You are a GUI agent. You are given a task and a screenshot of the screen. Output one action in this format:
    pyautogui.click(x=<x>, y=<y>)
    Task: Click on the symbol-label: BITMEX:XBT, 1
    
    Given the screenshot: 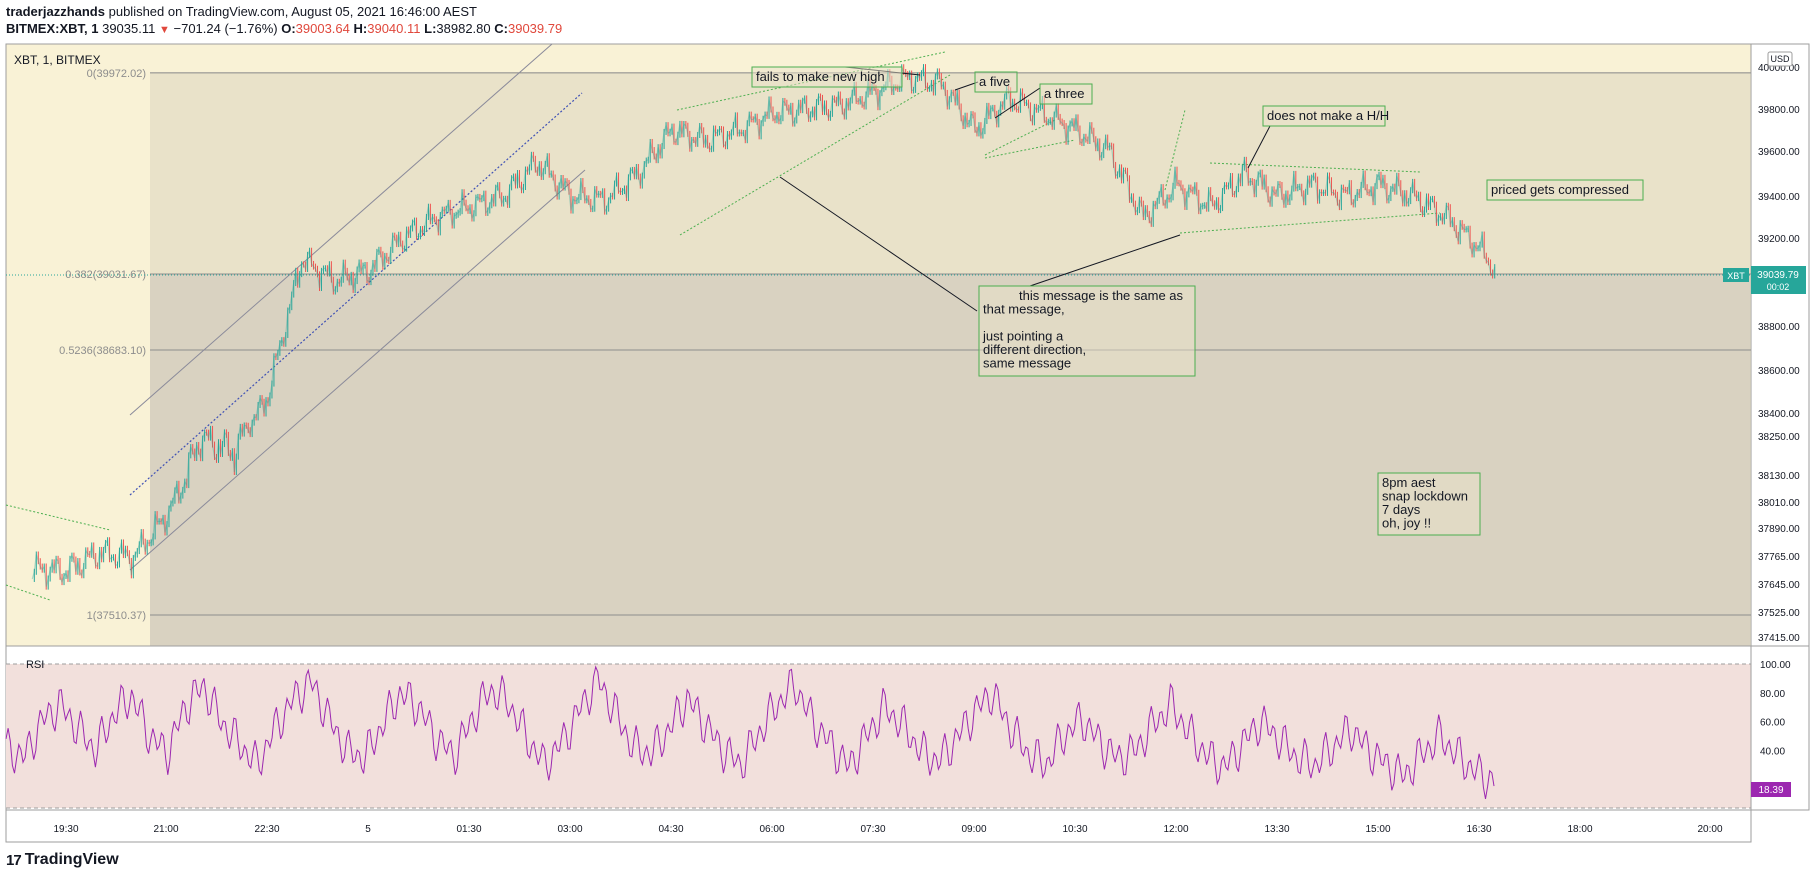 What is the action you would take?
    pyautogui.click(x=52, y=28)
    